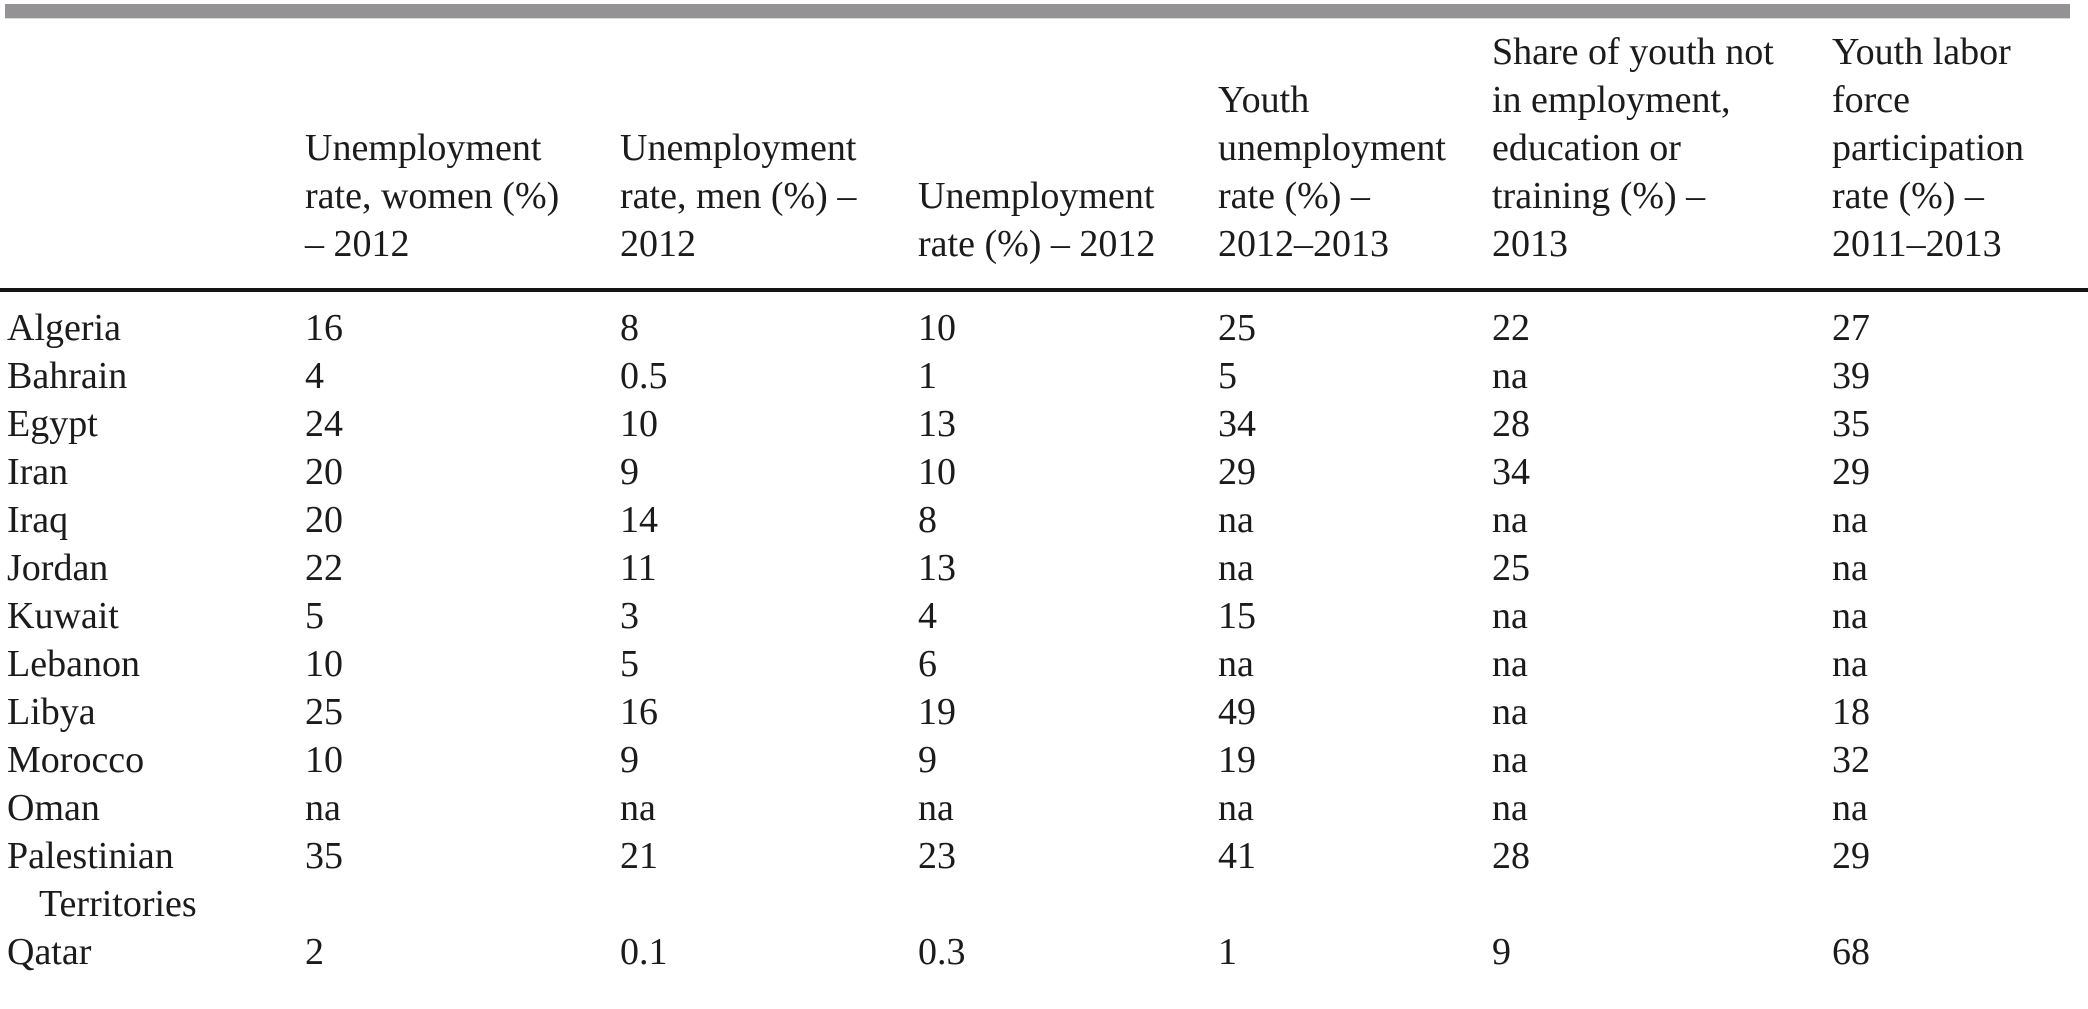 The height and width of the screenshot is (1009, 2088). Describe the element at coordinates (1237, 712) in the screenshot. I see `value-cell: 49` at that location.